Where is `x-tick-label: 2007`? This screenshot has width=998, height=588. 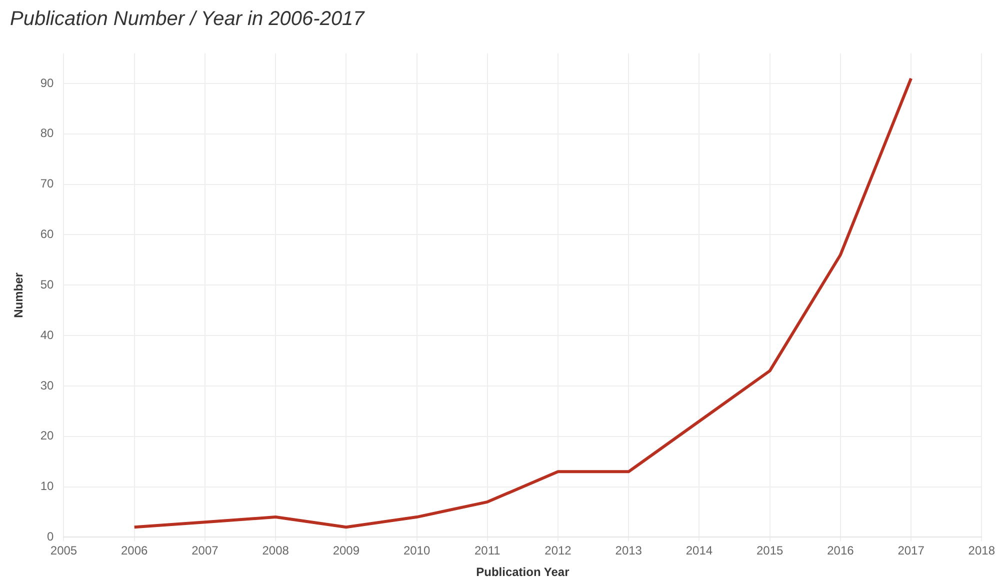 x-tick-label: 2007 is located at coordinates (205, 551).